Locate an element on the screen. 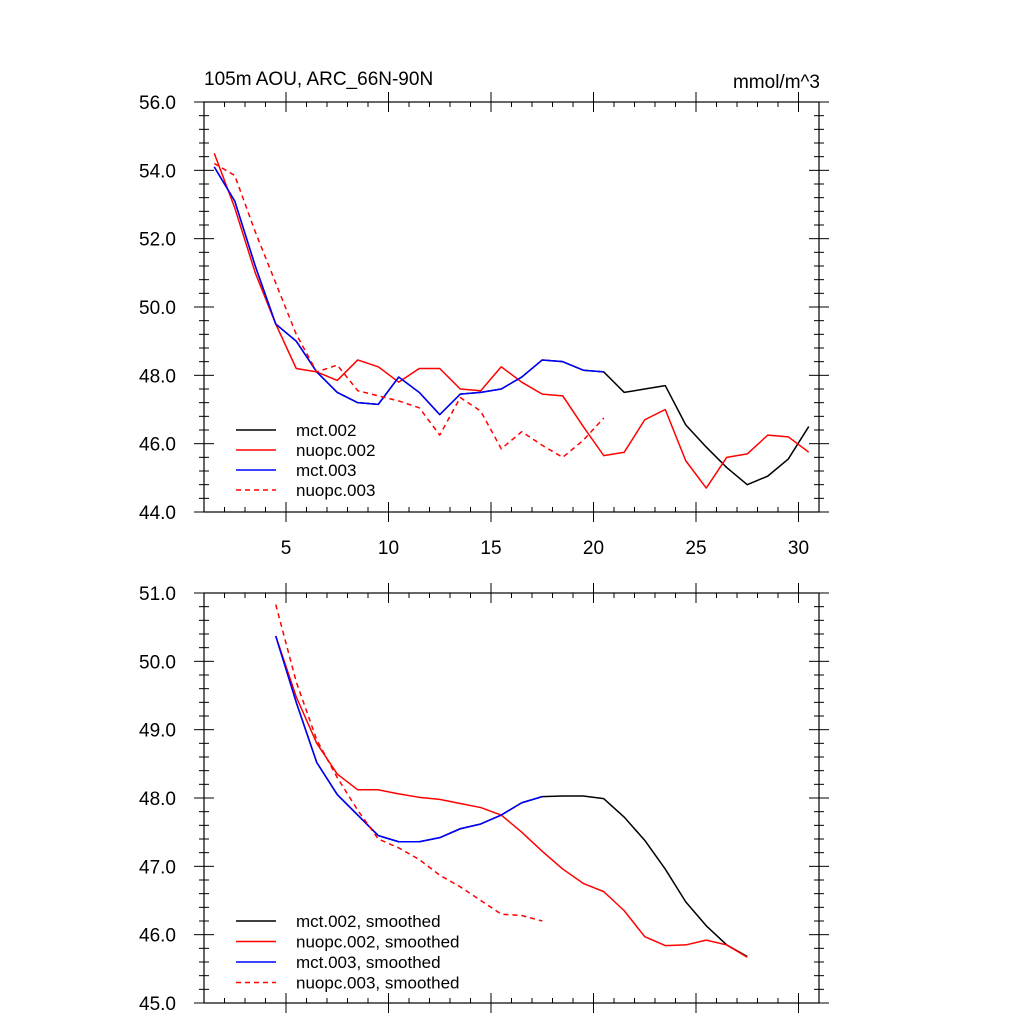  y-tick-label: 44.0 is located at coordinates (157, 513).